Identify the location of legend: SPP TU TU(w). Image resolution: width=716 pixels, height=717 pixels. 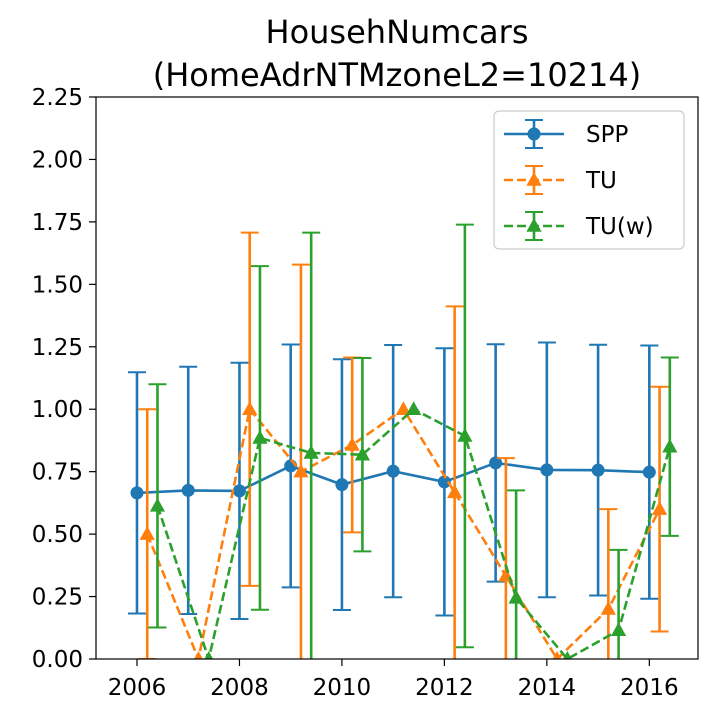
(589, 180).